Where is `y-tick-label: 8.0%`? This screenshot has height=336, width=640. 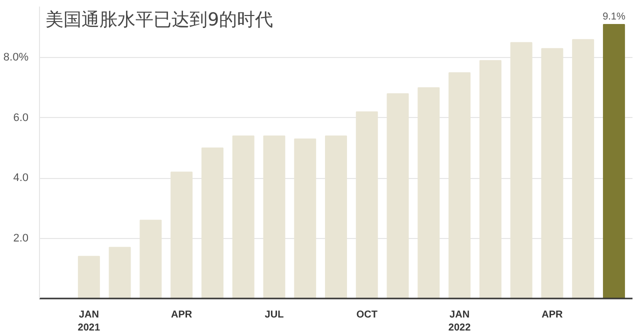 y-tick-label: 8.0% is located at coordinates (16, 58).